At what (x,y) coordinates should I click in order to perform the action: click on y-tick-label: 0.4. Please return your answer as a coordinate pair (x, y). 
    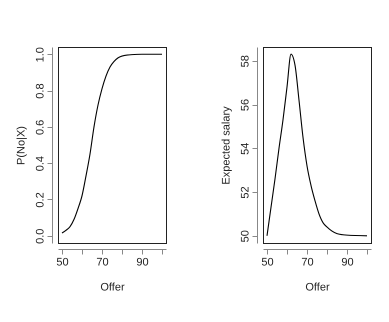
    Looking at the image, I should click on (40, 164).